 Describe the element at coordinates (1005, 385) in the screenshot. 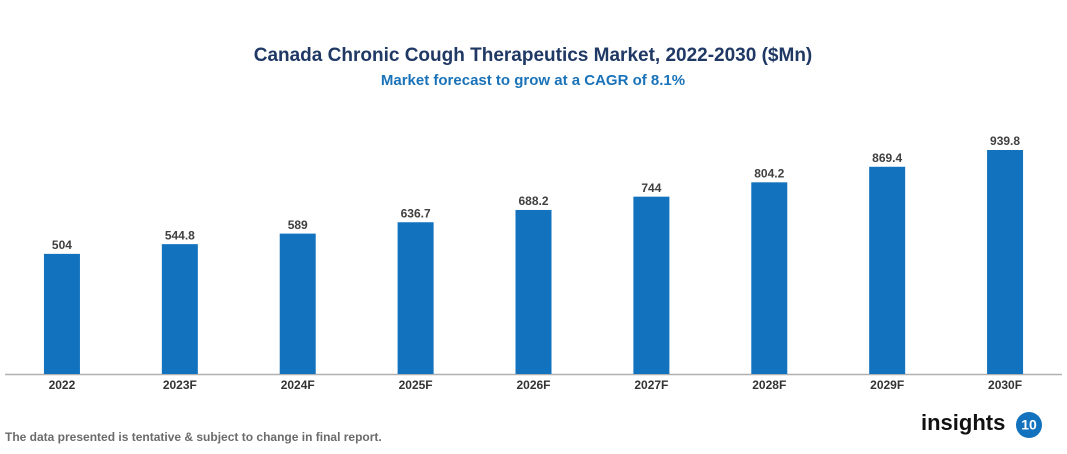

I see `x-tick-label: 2030F` at that location.